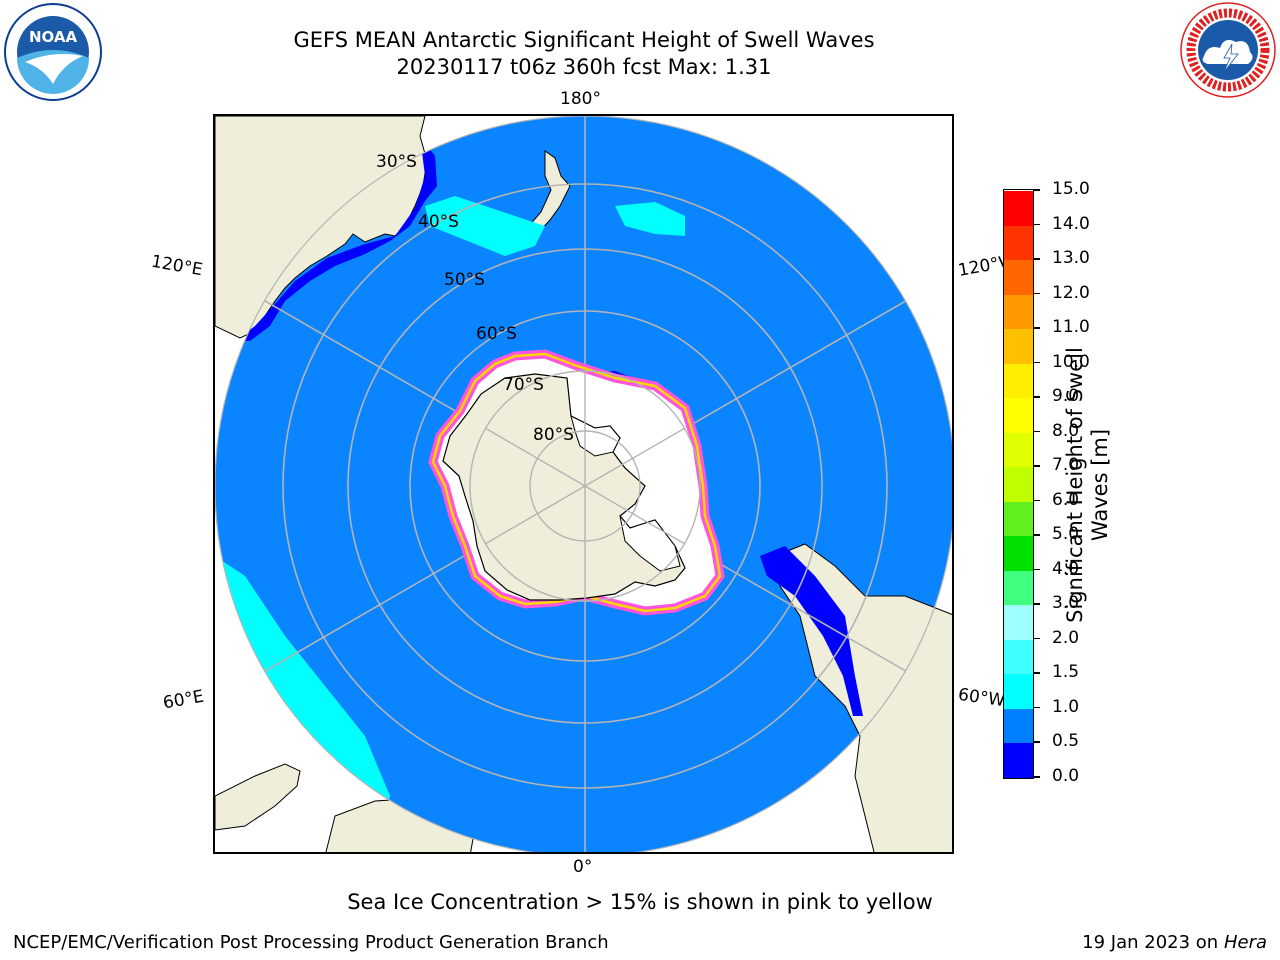 The image size is (1280, 960). I want to click on noaa-logo: NOAA, so click(53, 52).